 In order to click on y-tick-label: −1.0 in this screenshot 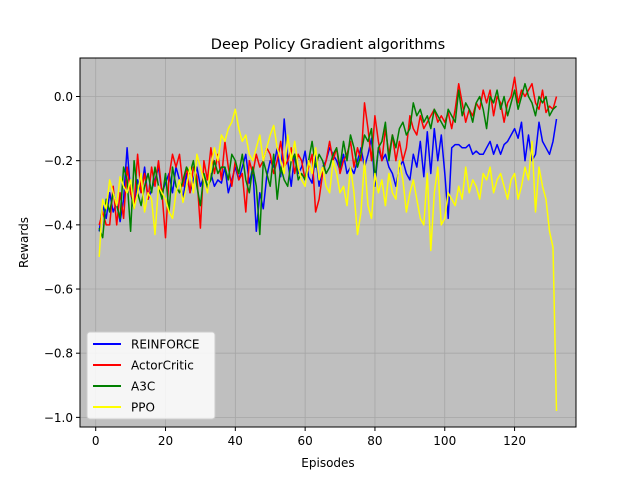, I will do `click(58, 418)`.